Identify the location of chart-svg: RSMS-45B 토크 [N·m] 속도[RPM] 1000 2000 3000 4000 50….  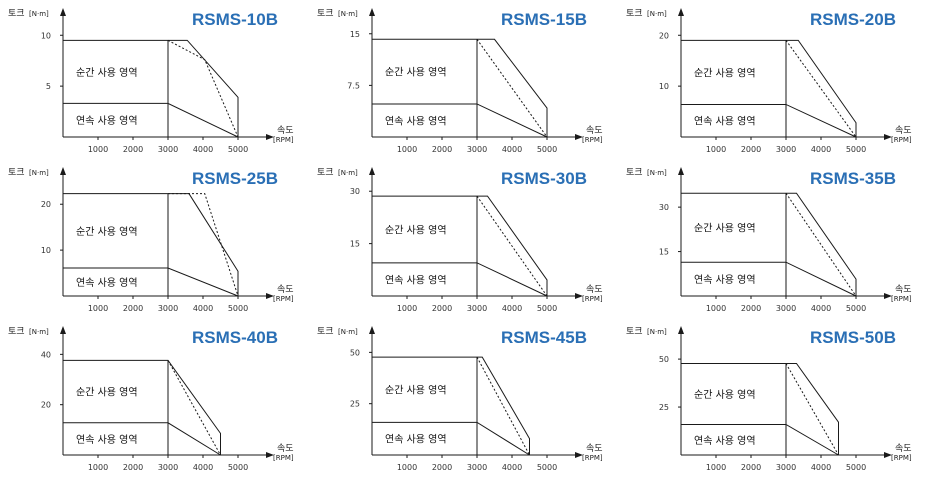
(460, 399).